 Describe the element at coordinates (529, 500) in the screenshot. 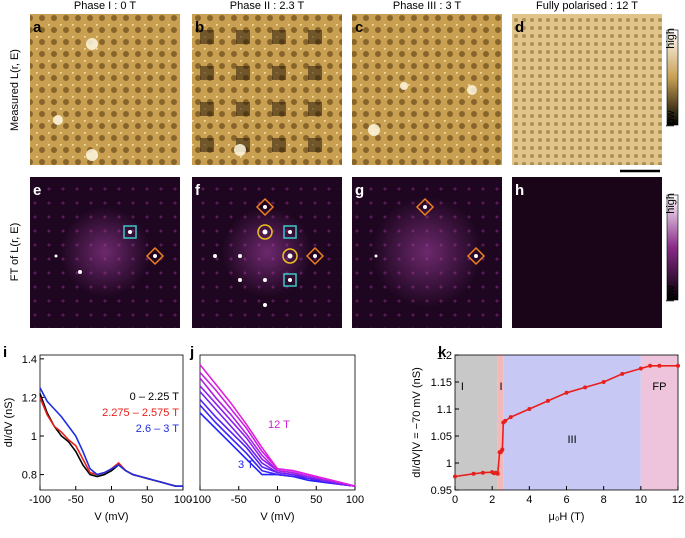

I see `x-tick-label: 4` at that location.